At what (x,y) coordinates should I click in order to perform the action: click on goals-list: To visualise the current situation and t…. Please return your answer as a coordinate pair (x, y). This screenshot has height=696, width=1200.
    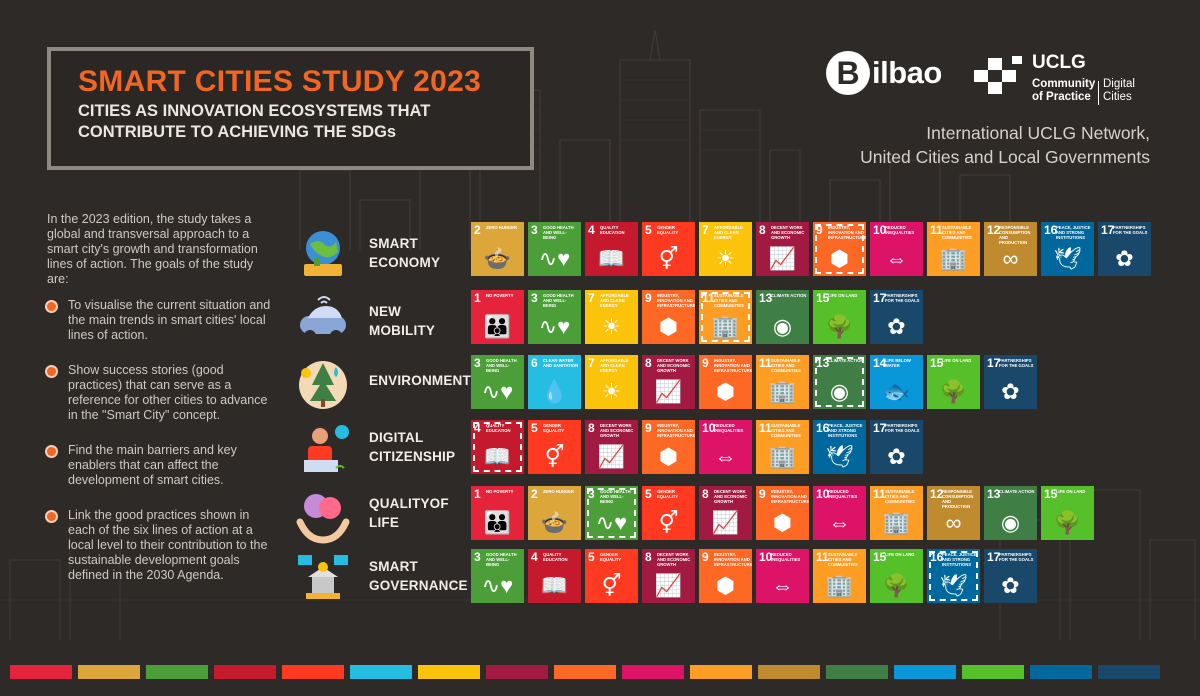
    Looking at the image, I should click on (162, 450).